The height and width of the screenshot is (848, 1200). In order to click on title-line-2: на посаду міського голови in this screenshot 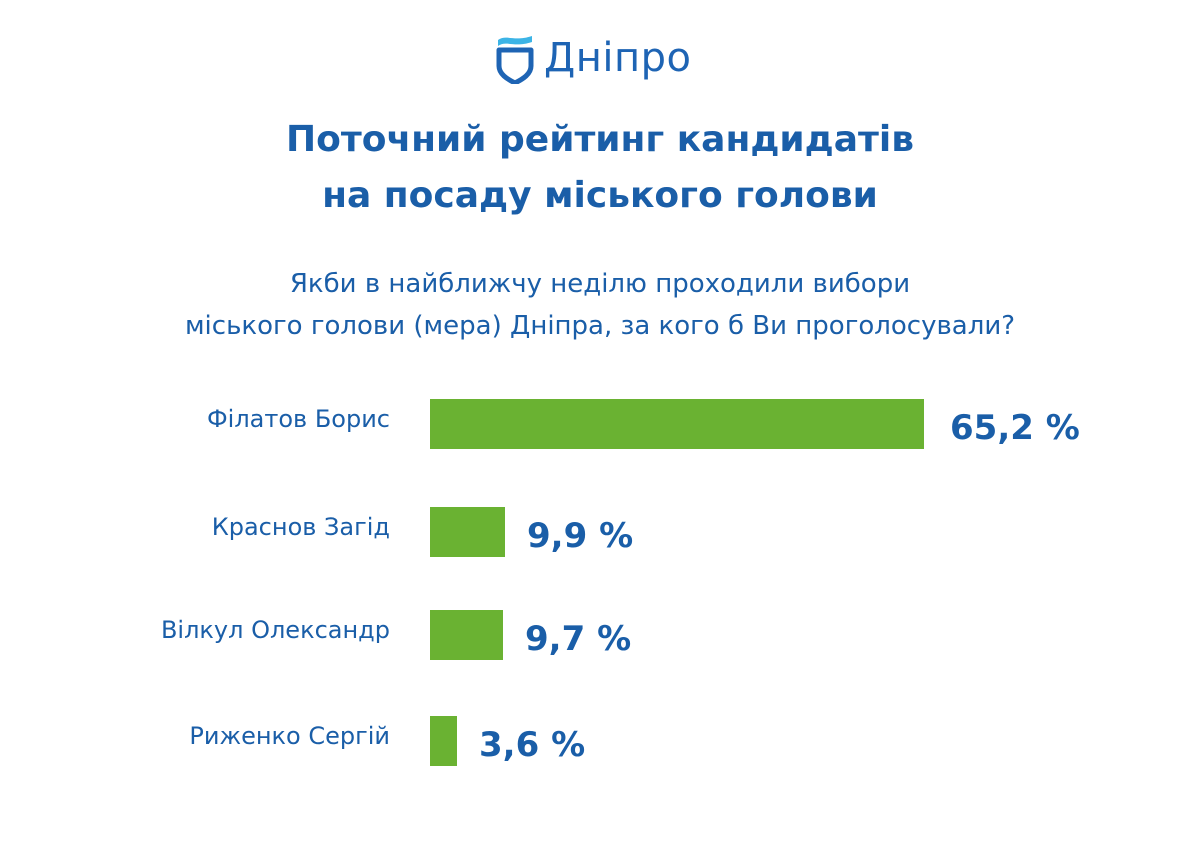, I will do `click(600, 195)`.